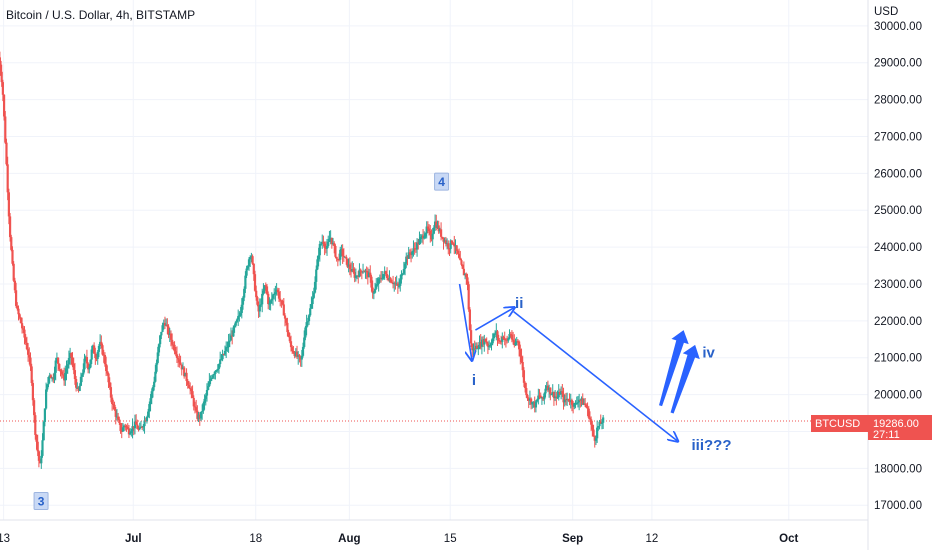  Describe the element at coordinates (886, 12) in the screenshot. I see `currency-label: USD` at that location.